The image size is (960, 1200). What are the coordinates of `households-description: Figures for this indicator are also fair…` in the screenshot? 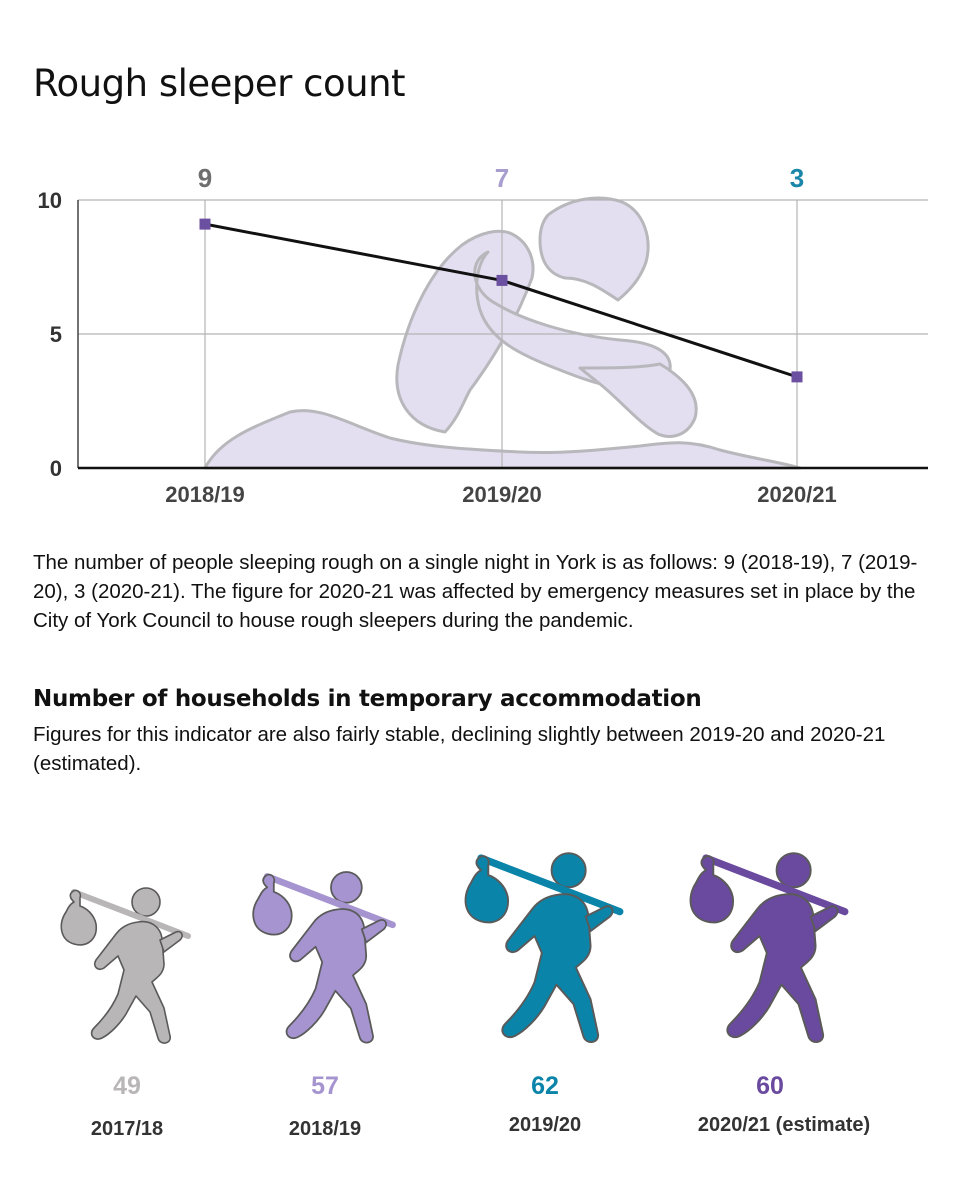 It's located at (459, 749).